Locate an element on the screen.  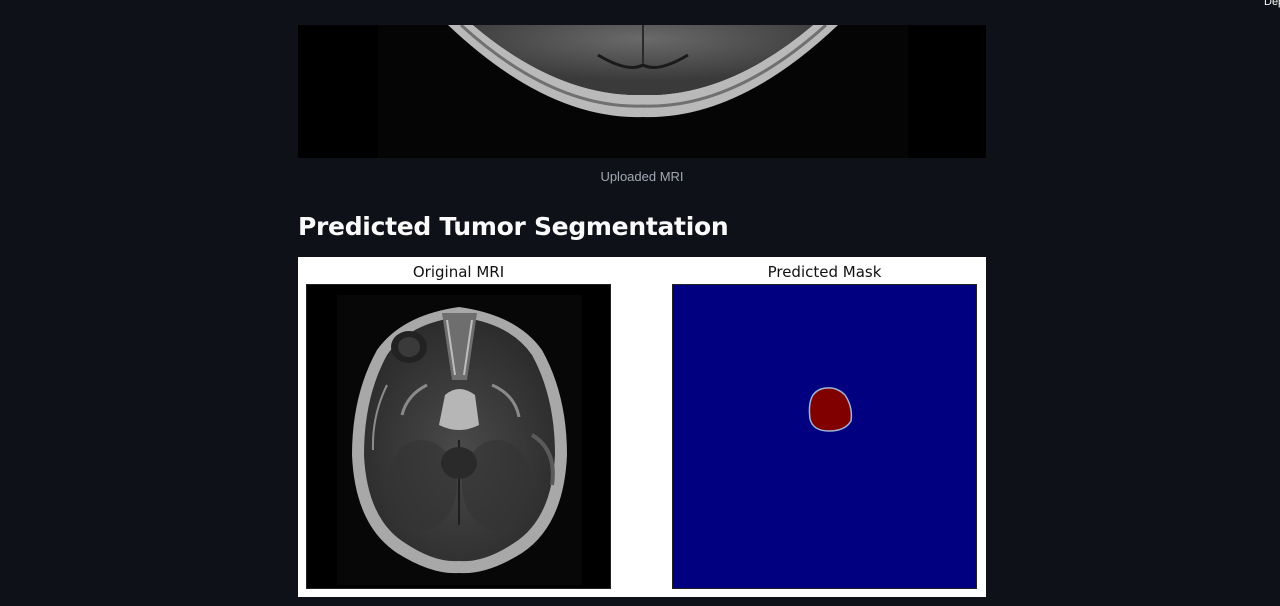
original-mri-title: Original MRI is located at coordinates (458, 272).